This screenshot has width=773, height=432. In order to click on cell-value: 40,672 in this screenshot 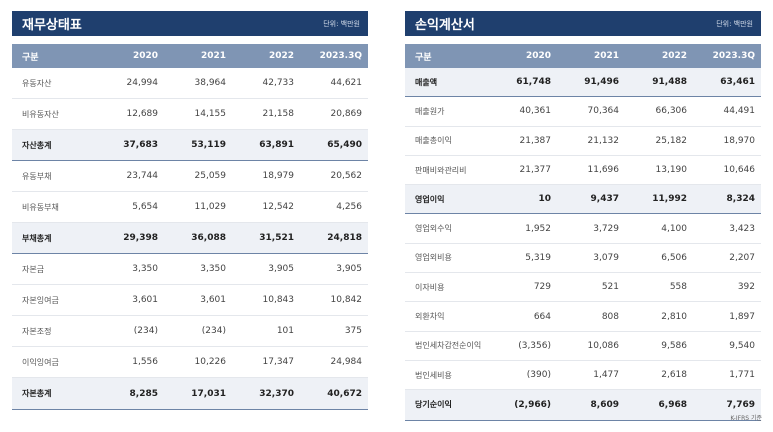, I will do `click(344, 393)`.